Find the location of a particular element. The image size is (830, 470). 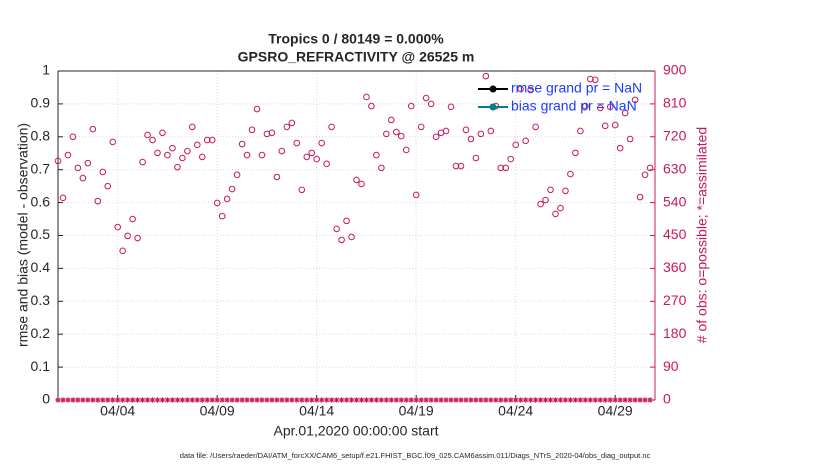

x-tick-label: 04/24 is located at coordinates (515, 411).